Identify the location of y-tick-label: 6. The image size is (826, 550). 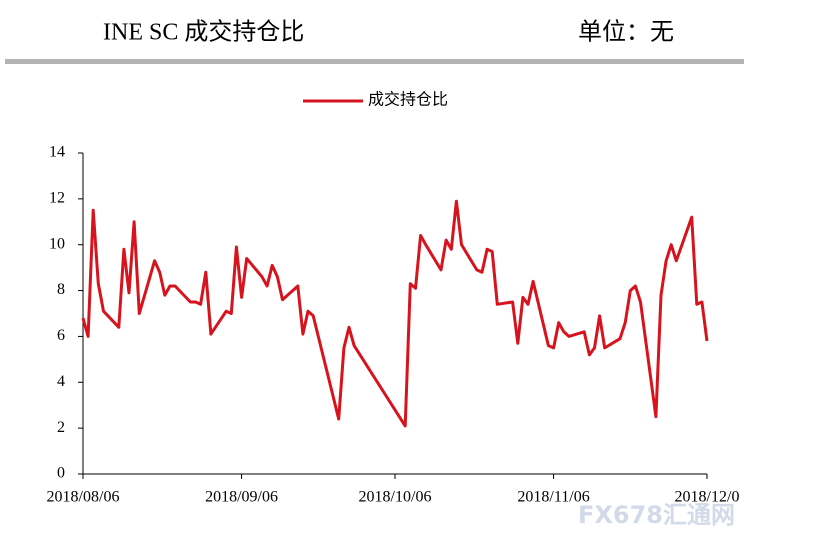
(61, 335).